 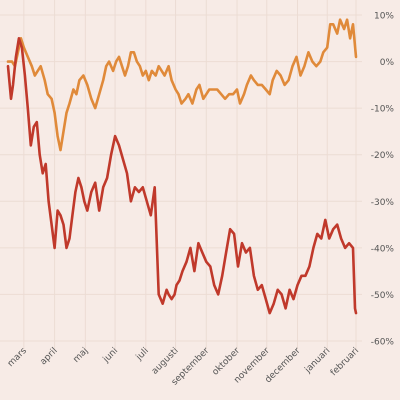 I want to click on x-tick-label: augusti, so click(x=165, y=361).